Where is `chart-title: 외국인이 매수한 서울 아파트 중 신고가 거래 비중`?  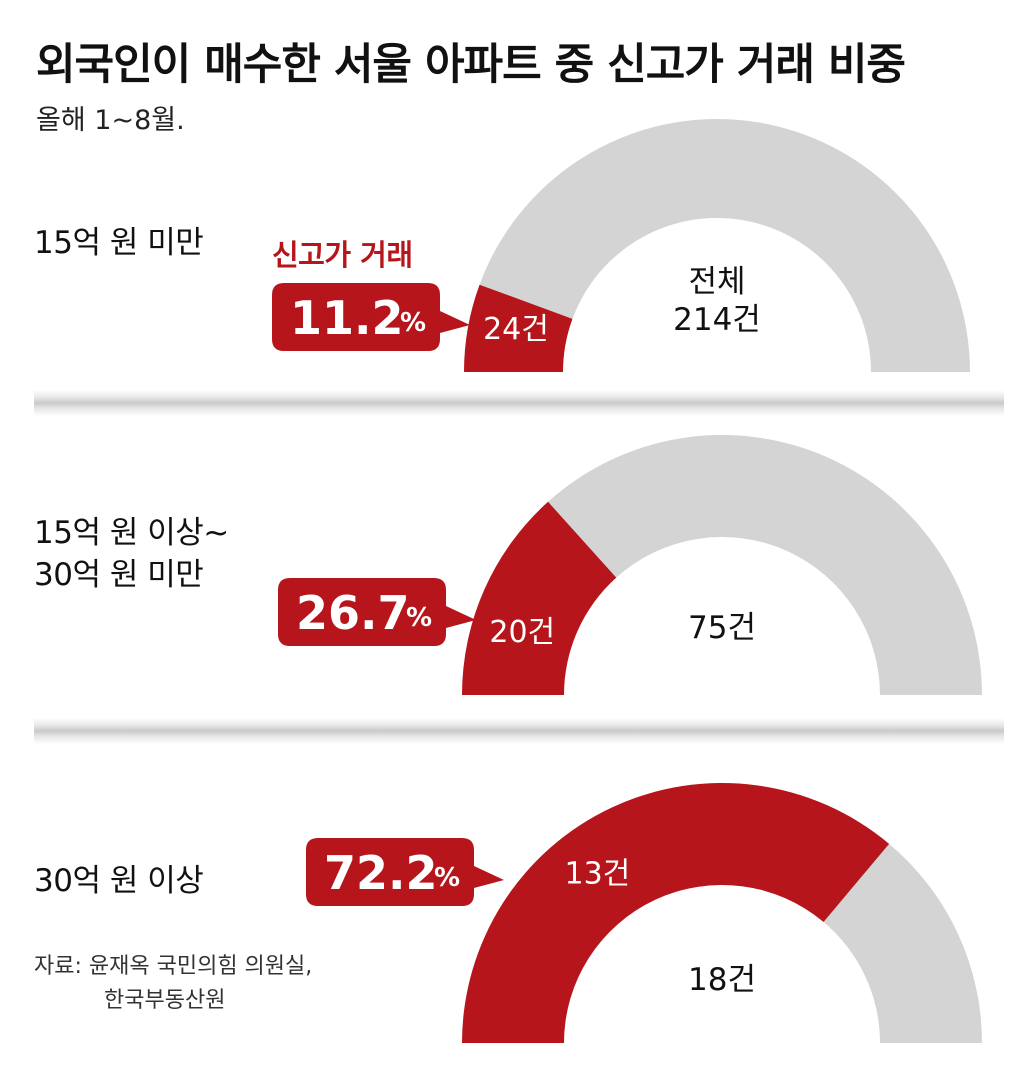
chart-title: 외국인이 매수한 서울 아파트 중 신고가 거래 비중 is located at coordinates (471, 65).